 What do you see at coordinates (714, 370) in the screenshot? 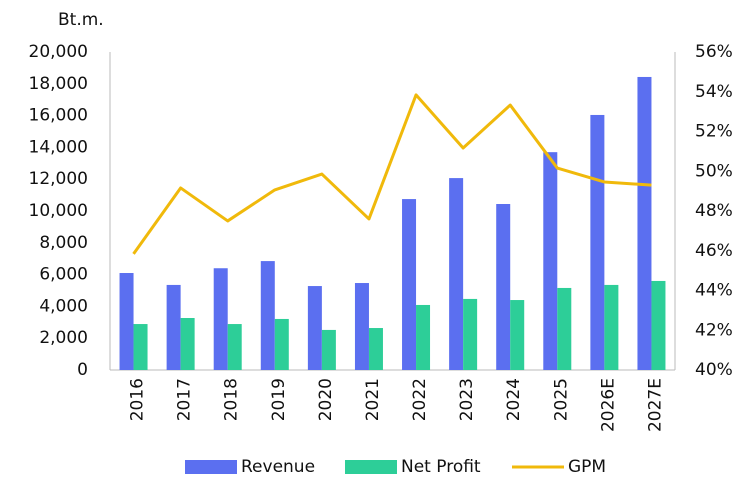
I see `y2-tick-label: 40%` at bounding box center [714, 370].